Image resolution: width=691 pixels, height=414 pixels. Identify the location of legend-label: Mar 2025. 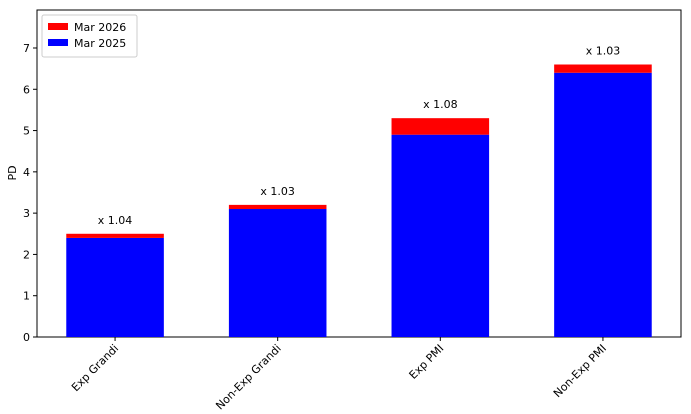
(100, 43).